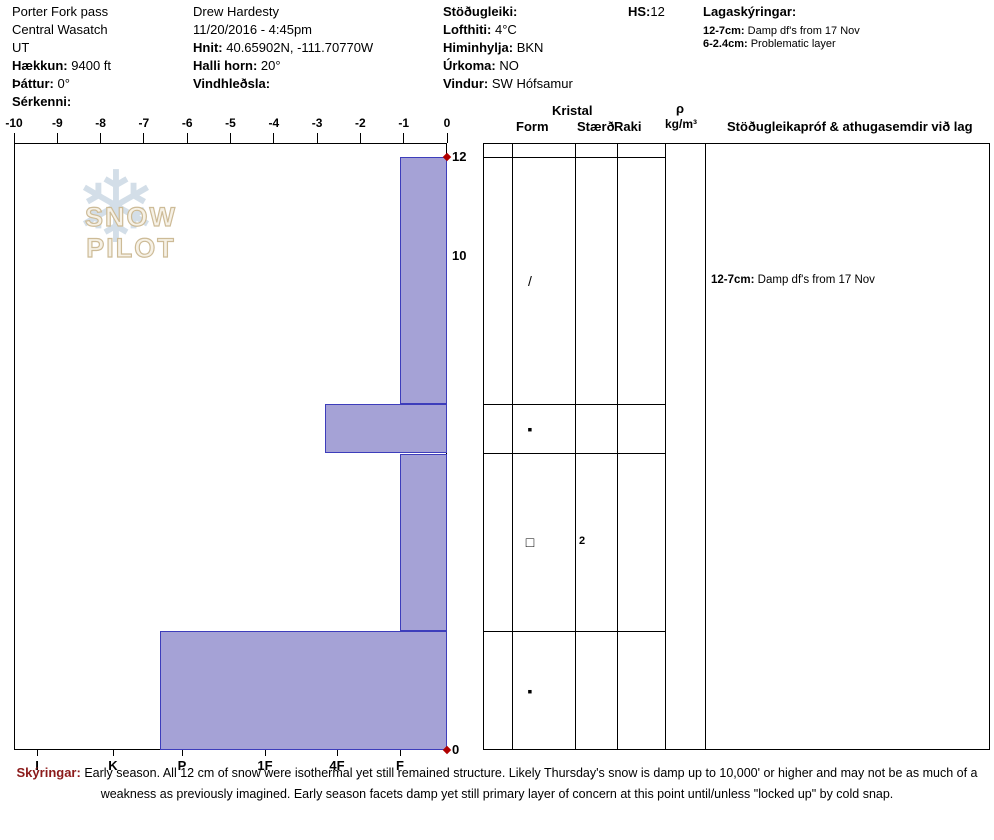  I want to click on hardness-axis-label: 4F, so click(337, 765).